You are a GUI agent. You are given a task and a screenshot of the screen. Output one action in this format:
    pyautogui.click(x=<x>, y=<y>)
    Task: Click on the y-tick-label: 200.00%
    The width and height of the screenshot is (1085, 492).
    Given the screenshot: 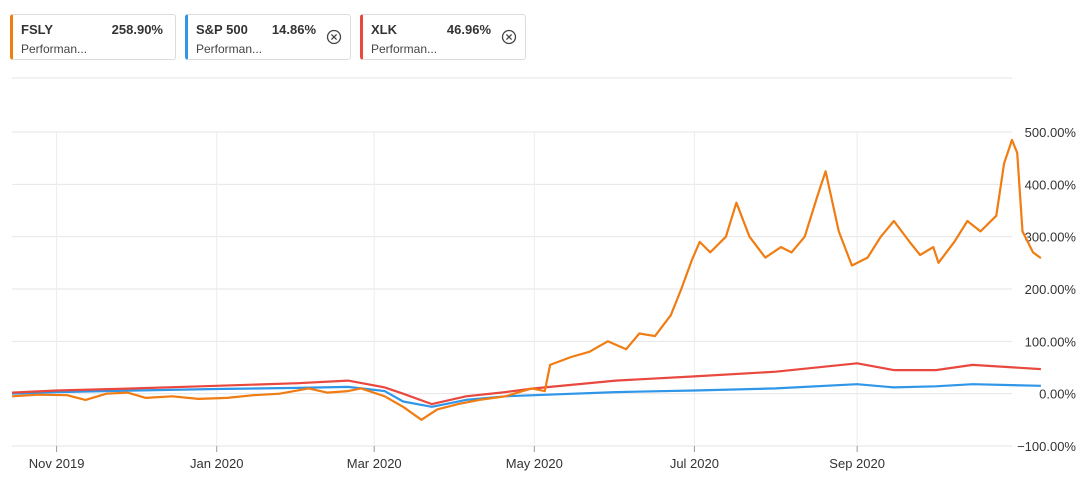 What is the action you would take?
    pyautogui.click(x=1051, y=289)
    